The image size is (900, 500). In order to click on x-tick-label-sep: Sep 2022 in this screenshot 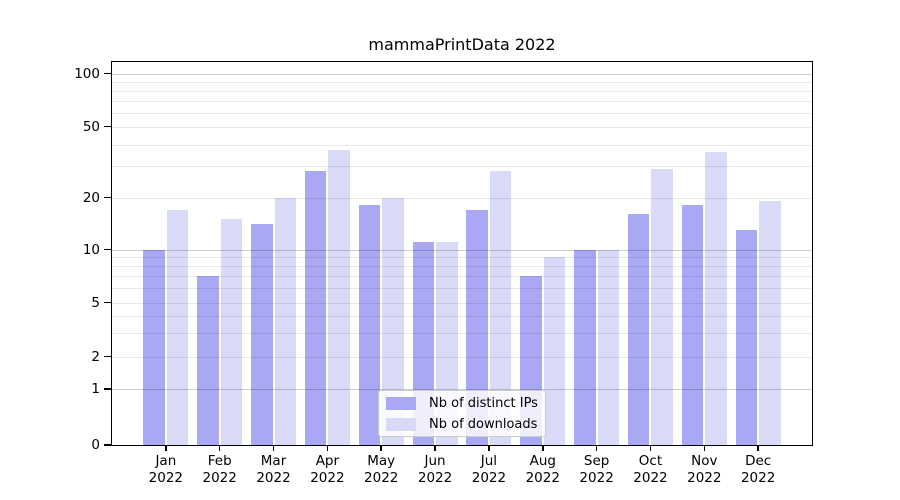, I will do `click(597, 470)`.